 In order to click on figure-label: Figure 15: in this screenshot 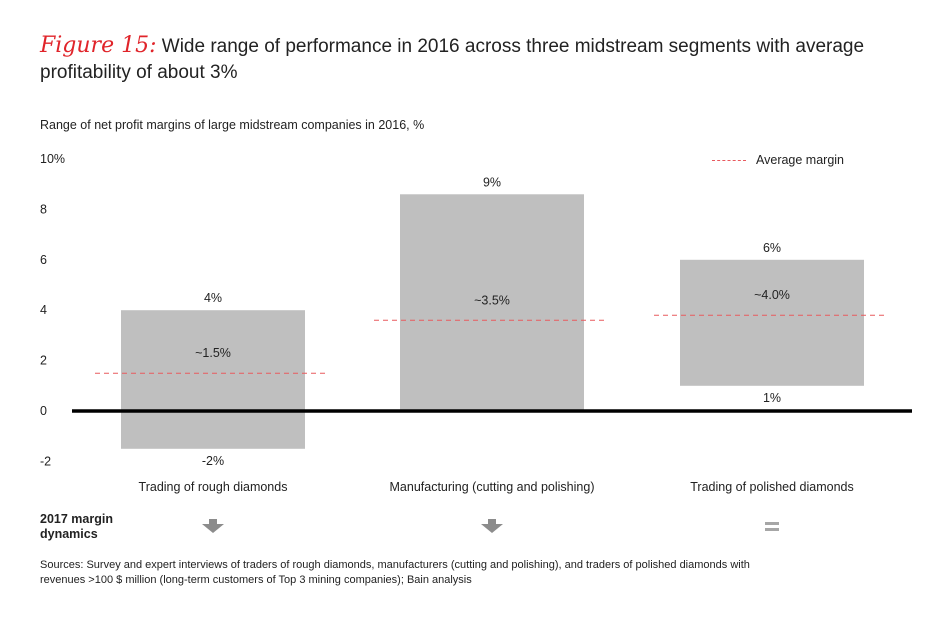, I will do `click(98, 45)`.